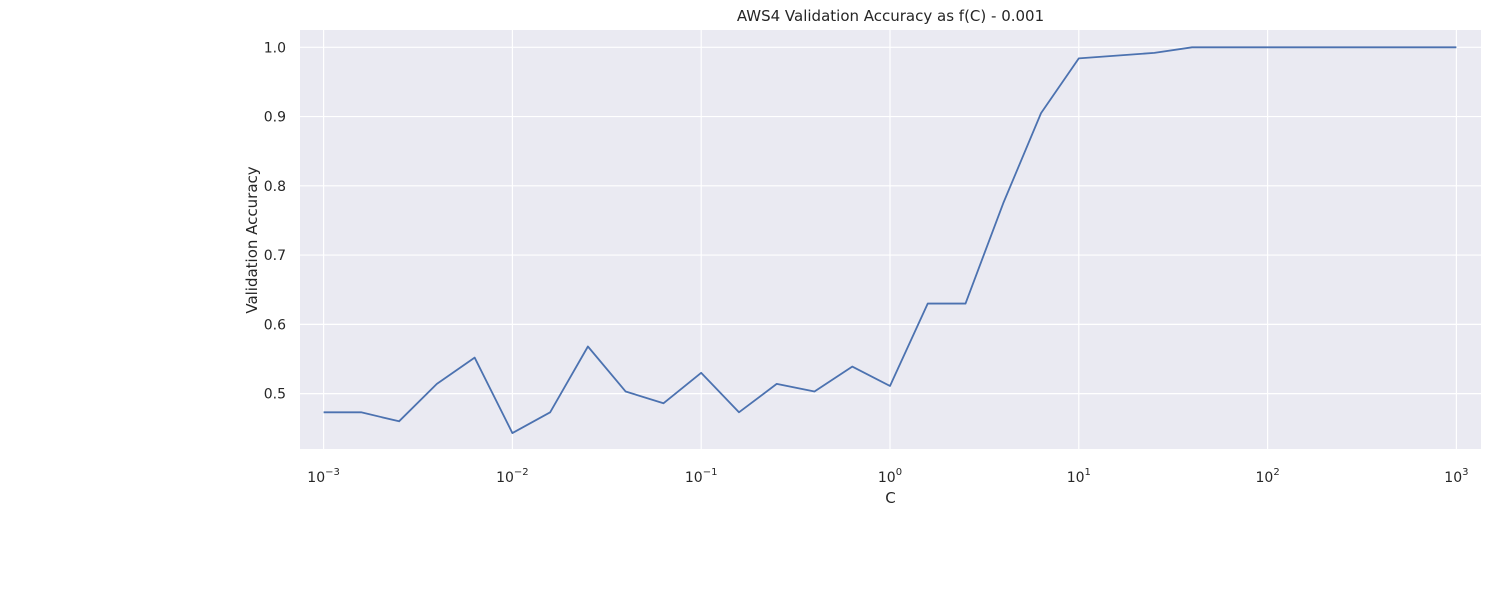  I want to click on x-tick-label: 10⁻³, so click(323, 476).